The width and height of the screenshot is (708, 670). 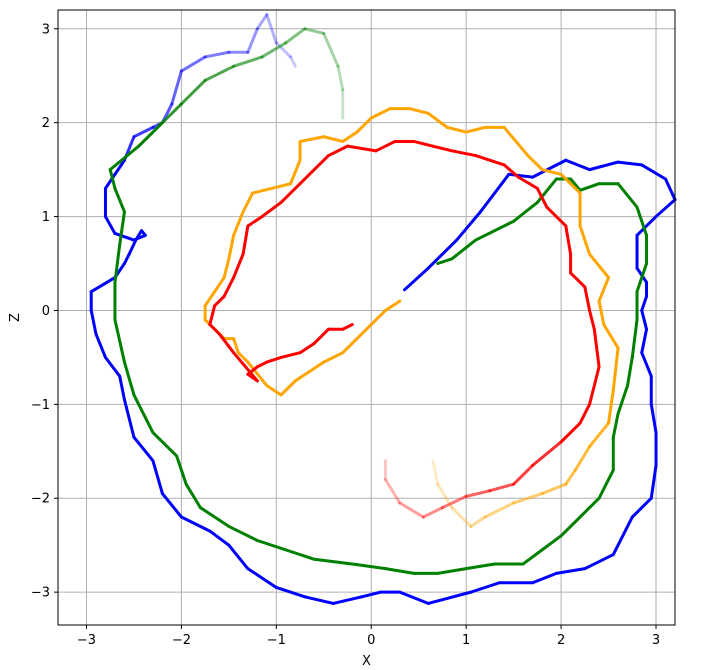 What do you see at coordinates (466, 640) in the screenshot?
I see `x-tick-label: 1` at bounding box center [466, 640].